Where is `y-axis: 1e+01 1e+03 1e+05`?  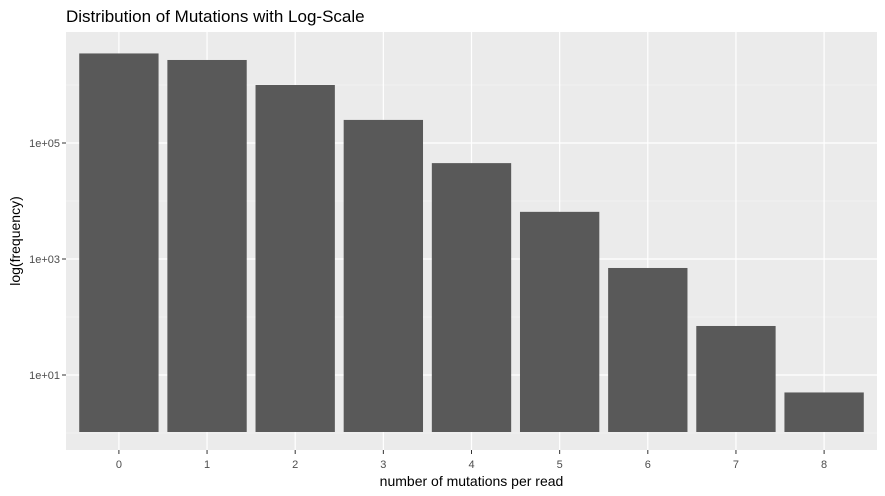 y-axis: 1e+01 1e+03 1e+05 is located at coordinates (47, 260).